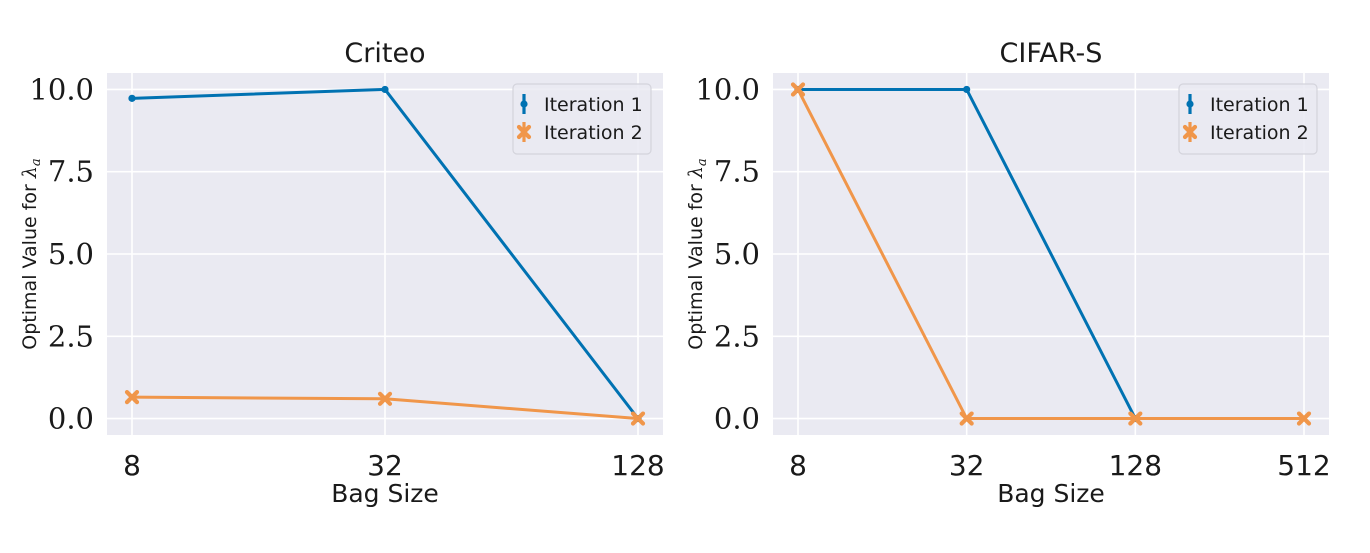 This screenshot has width=1370, height=553. I want to click on chart-title: CIFAR-S, so click(1051, 53).